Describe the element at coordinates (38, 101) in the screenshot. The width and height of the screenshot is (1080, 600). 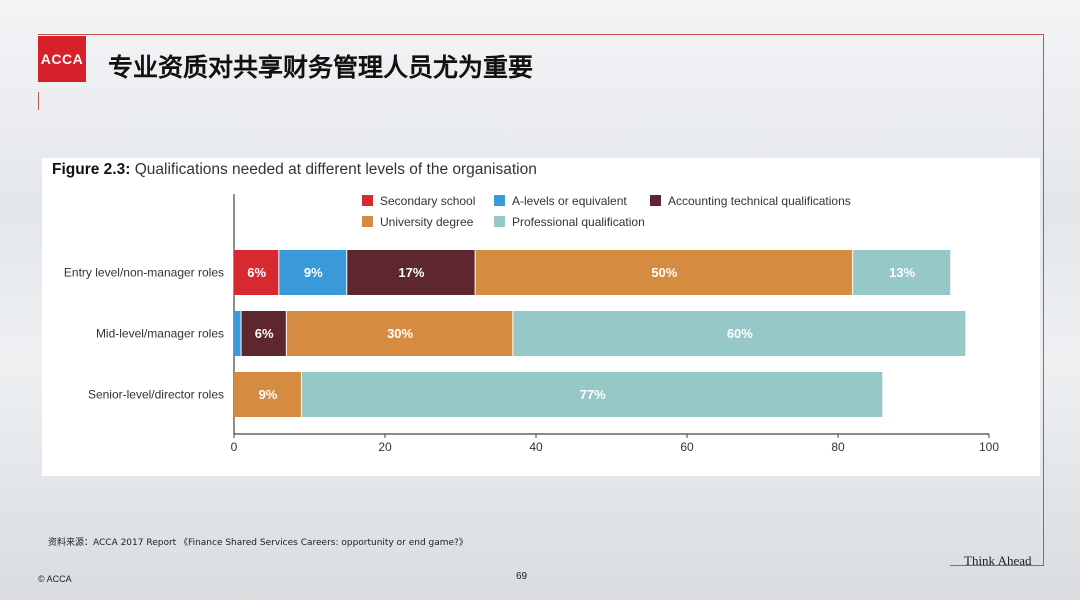
I see `frame-accent-left` at that location.